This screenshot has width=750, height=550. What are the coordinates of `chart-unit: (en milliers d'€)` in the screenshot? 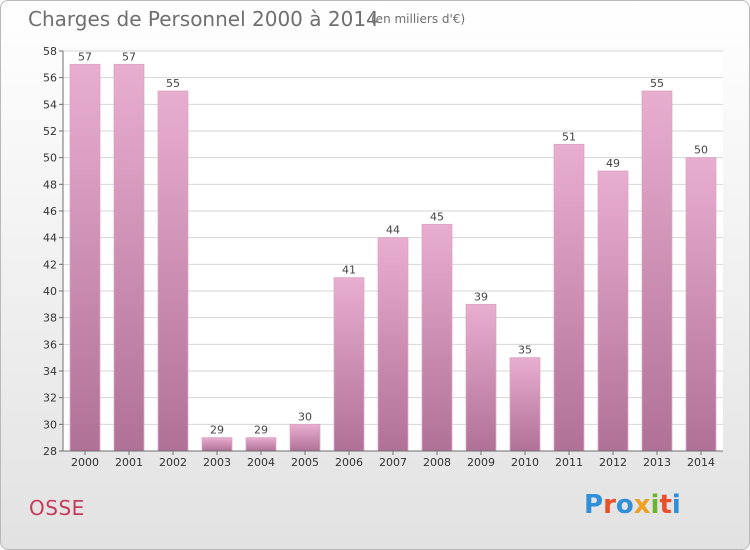 It's located at (418, 19).